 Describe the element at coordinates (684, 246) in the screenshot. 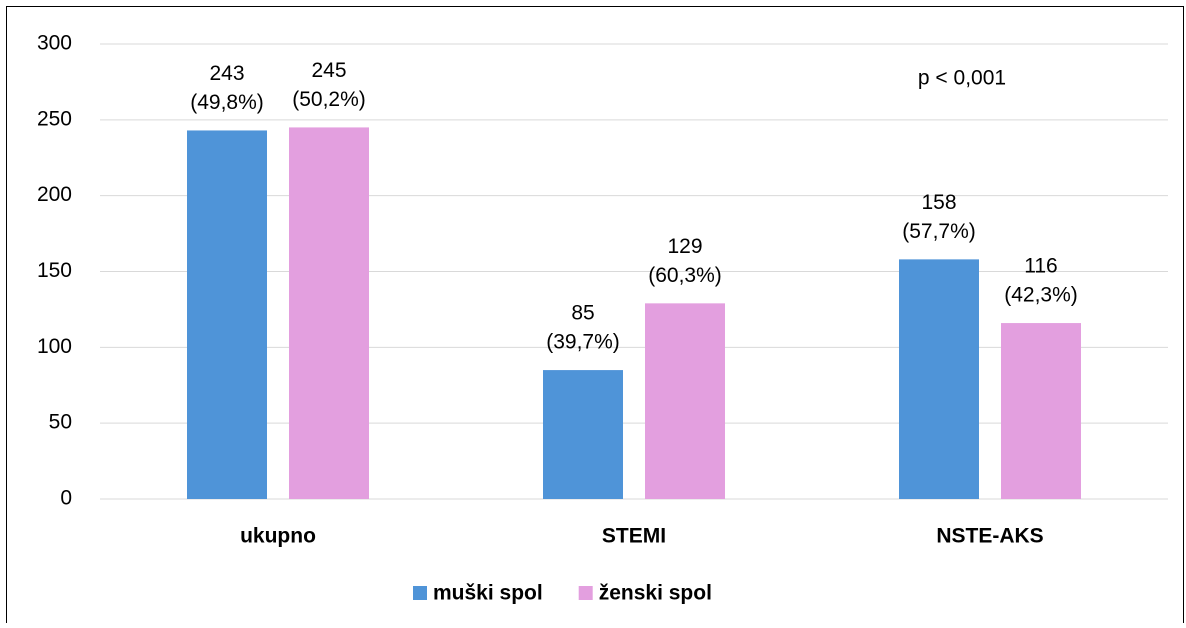

I see `data-label: 129` at that location.